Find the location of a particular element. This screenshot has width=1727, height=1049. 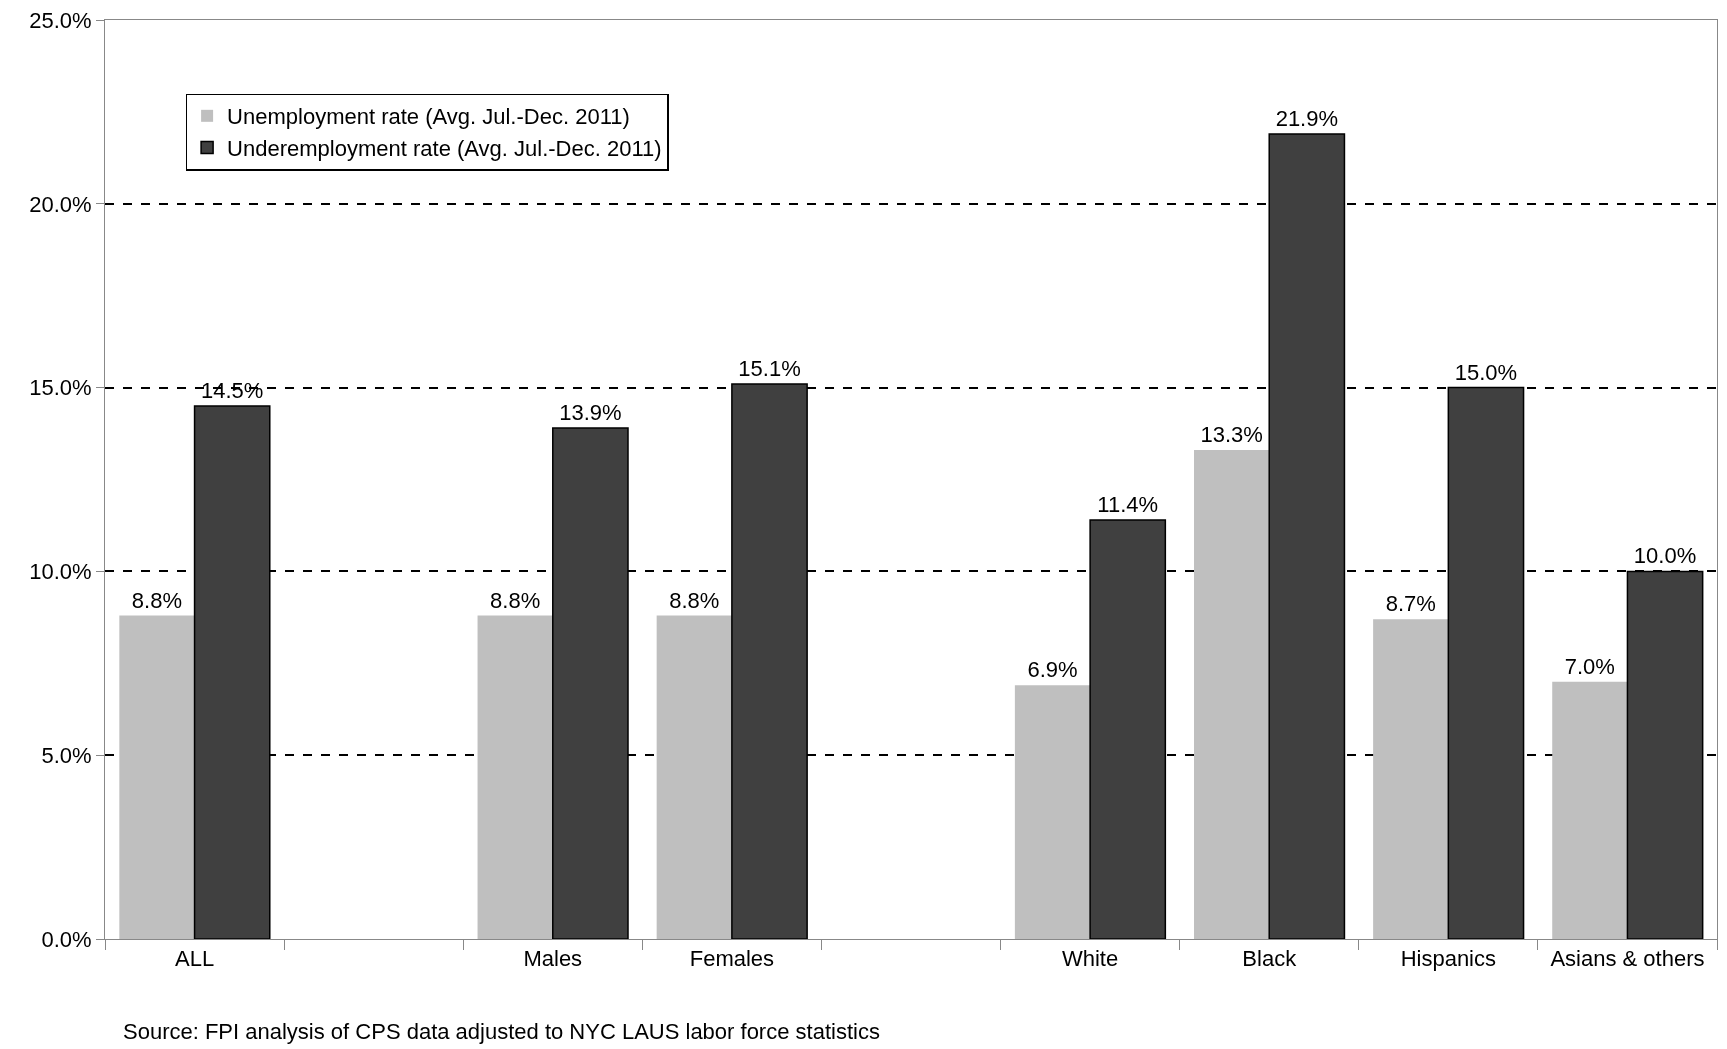

data-label: 6.9% is located at coordinates (1052, 670).